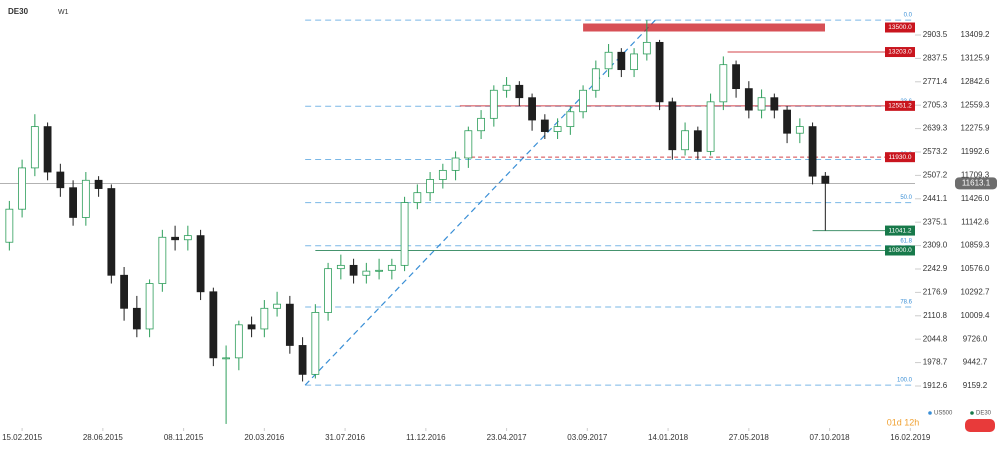 The width and height of the screenshot is (1000, 450). What do you see at coordinates (906, 198) in the screenshot?
I see `fib-label: 50.0` at bounding box center [906, 198].